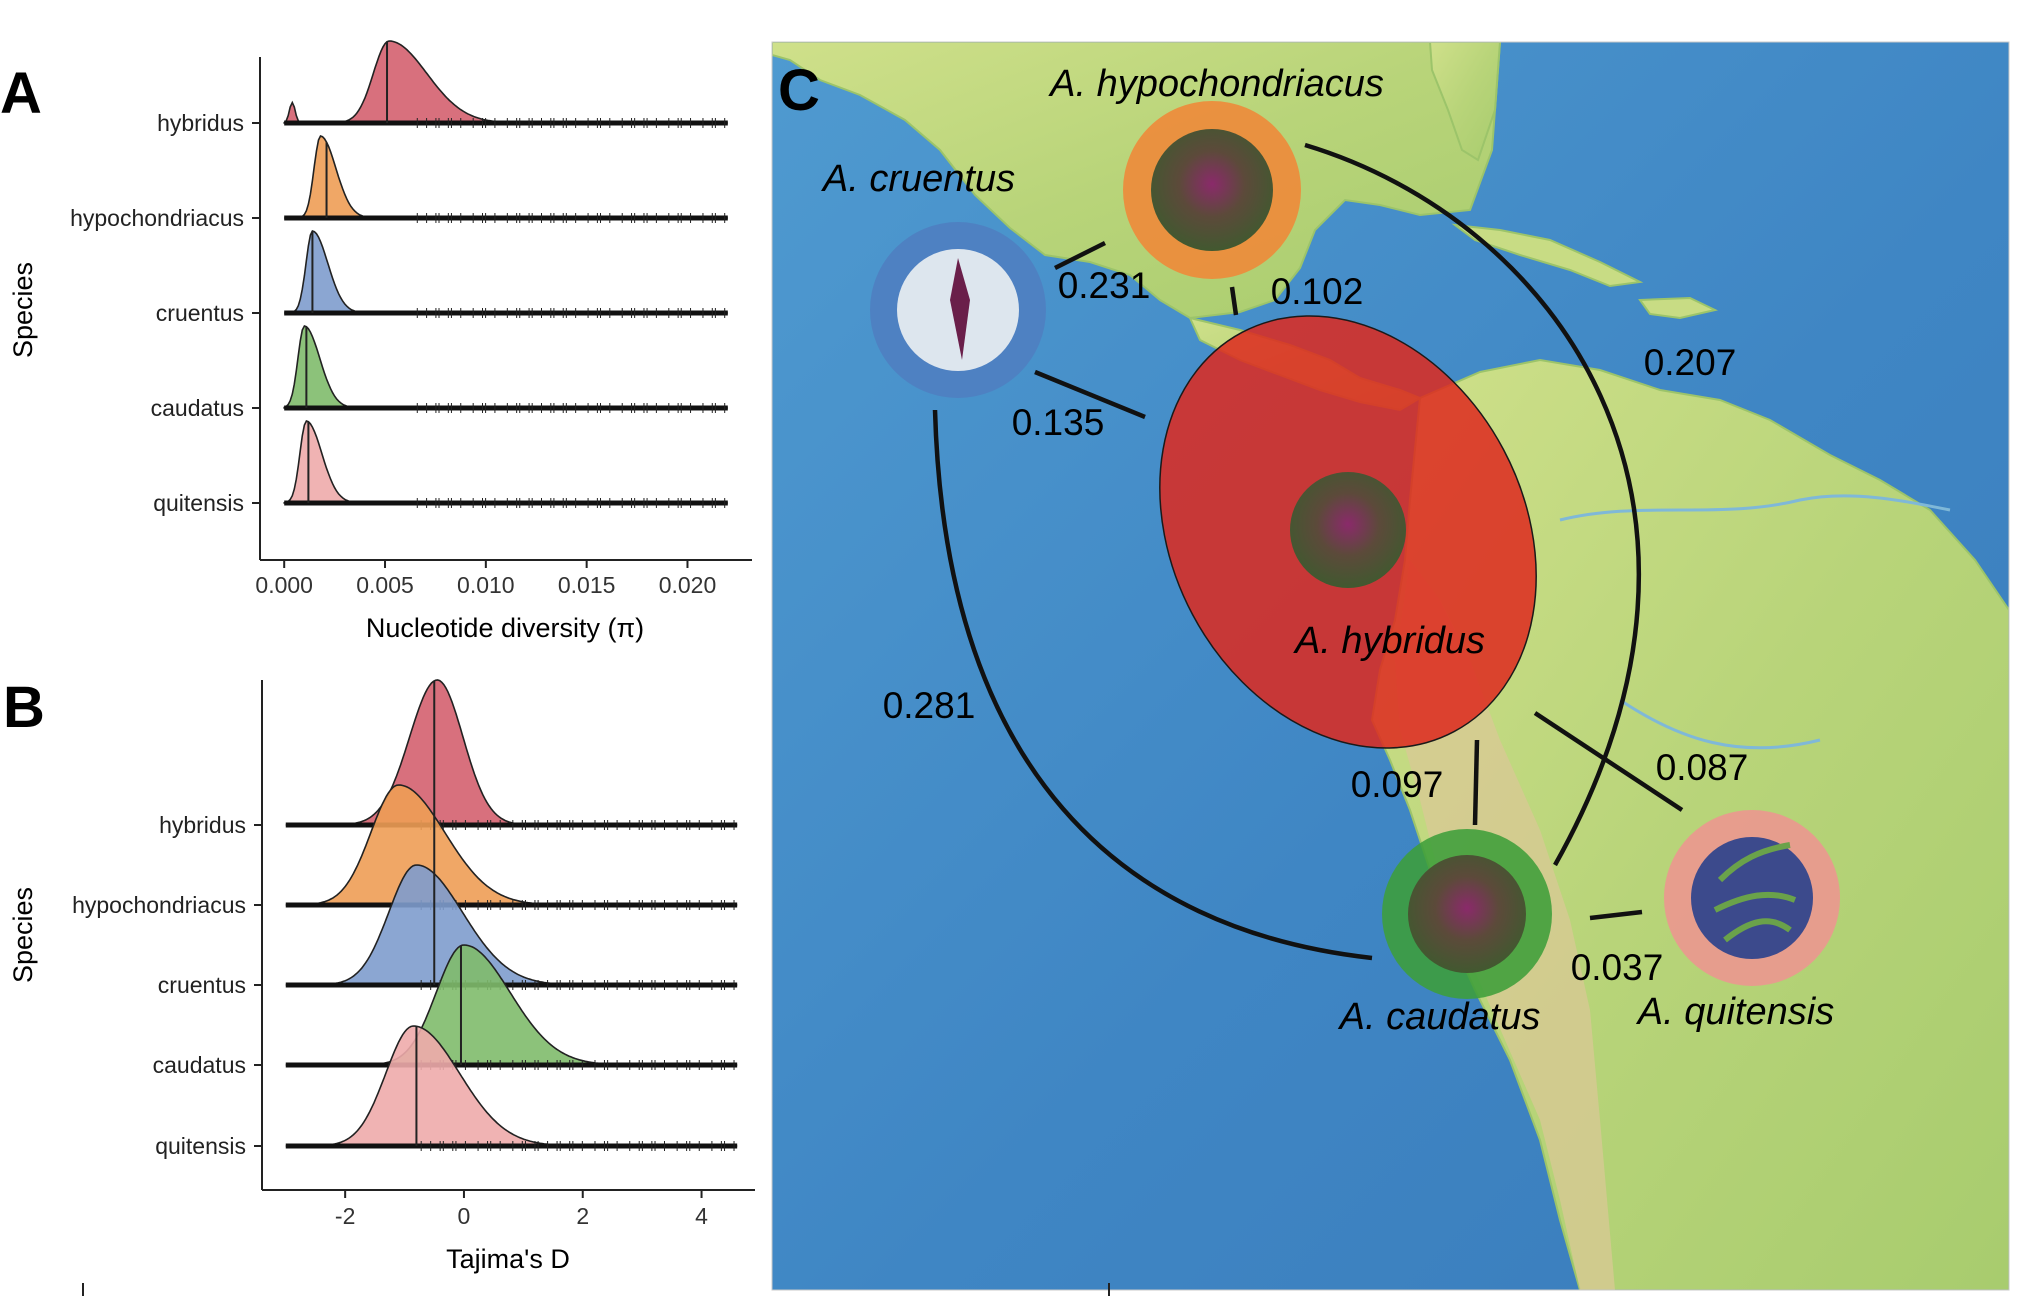 The width and height of the screenshot is (2026, 1296). I want to click on connection-value-hypochondriacus-caudatus: 0.207, so click(1690, 362).